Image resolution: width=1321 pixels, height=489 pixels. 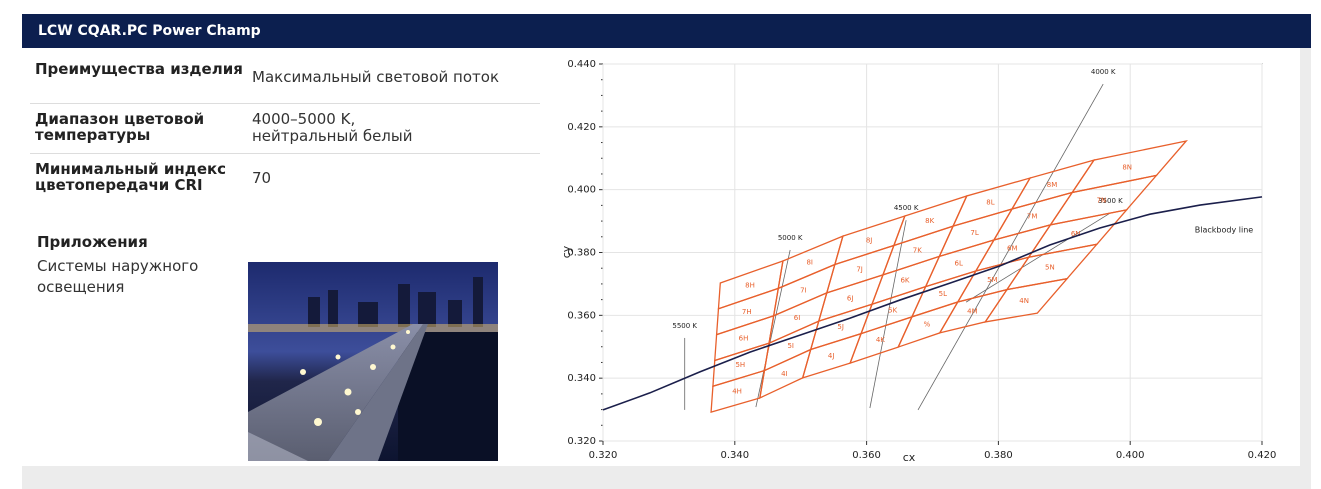 What do you see at coordinates (747, 312) in the screenshot?
I see `bin-label: 7H` at bounding box center [747, 312].